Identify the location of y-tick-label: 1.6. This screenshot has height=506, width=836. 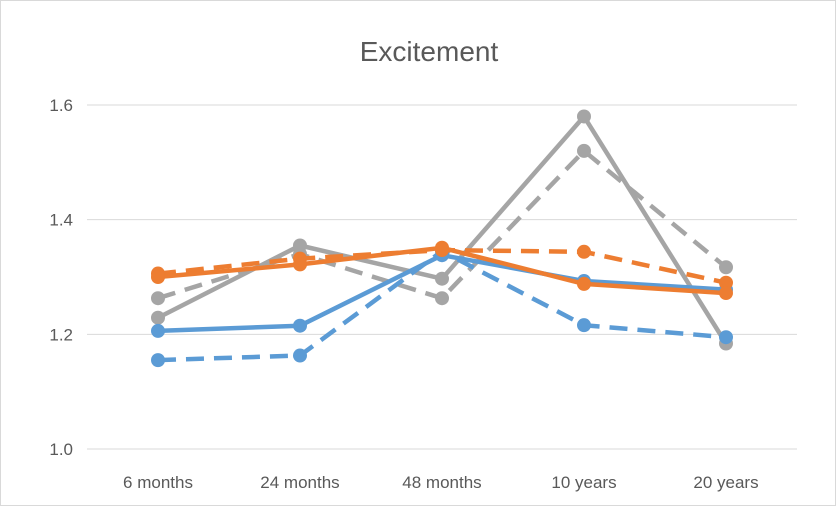
(61, 105).